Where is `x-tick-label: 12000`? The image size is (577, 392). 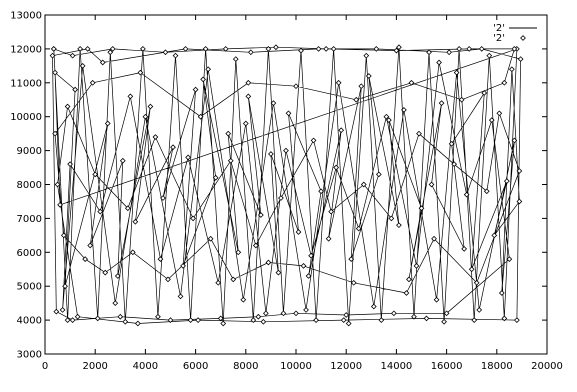 x-tick-label: 12000 is located at coordinates (346, 366).